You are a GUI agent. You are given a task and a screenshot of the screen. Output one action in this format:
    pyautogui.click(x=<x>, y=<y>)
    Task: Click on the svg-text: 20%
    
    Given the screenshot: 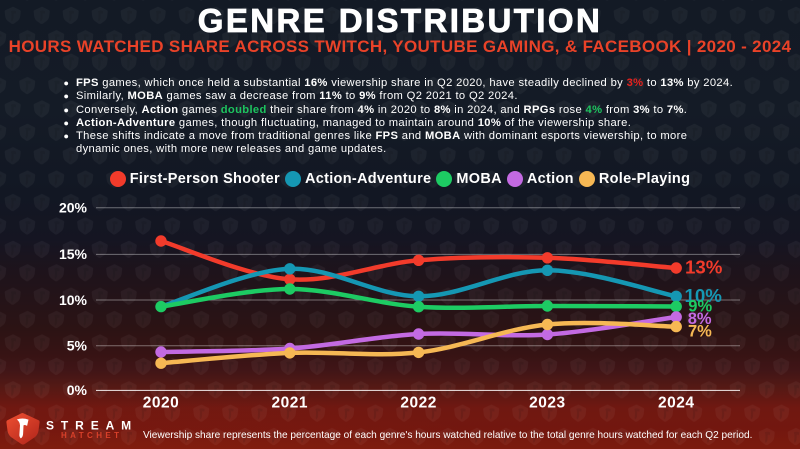 What is the action you would take?
    pyautogui.click(x=73, y=208)
    